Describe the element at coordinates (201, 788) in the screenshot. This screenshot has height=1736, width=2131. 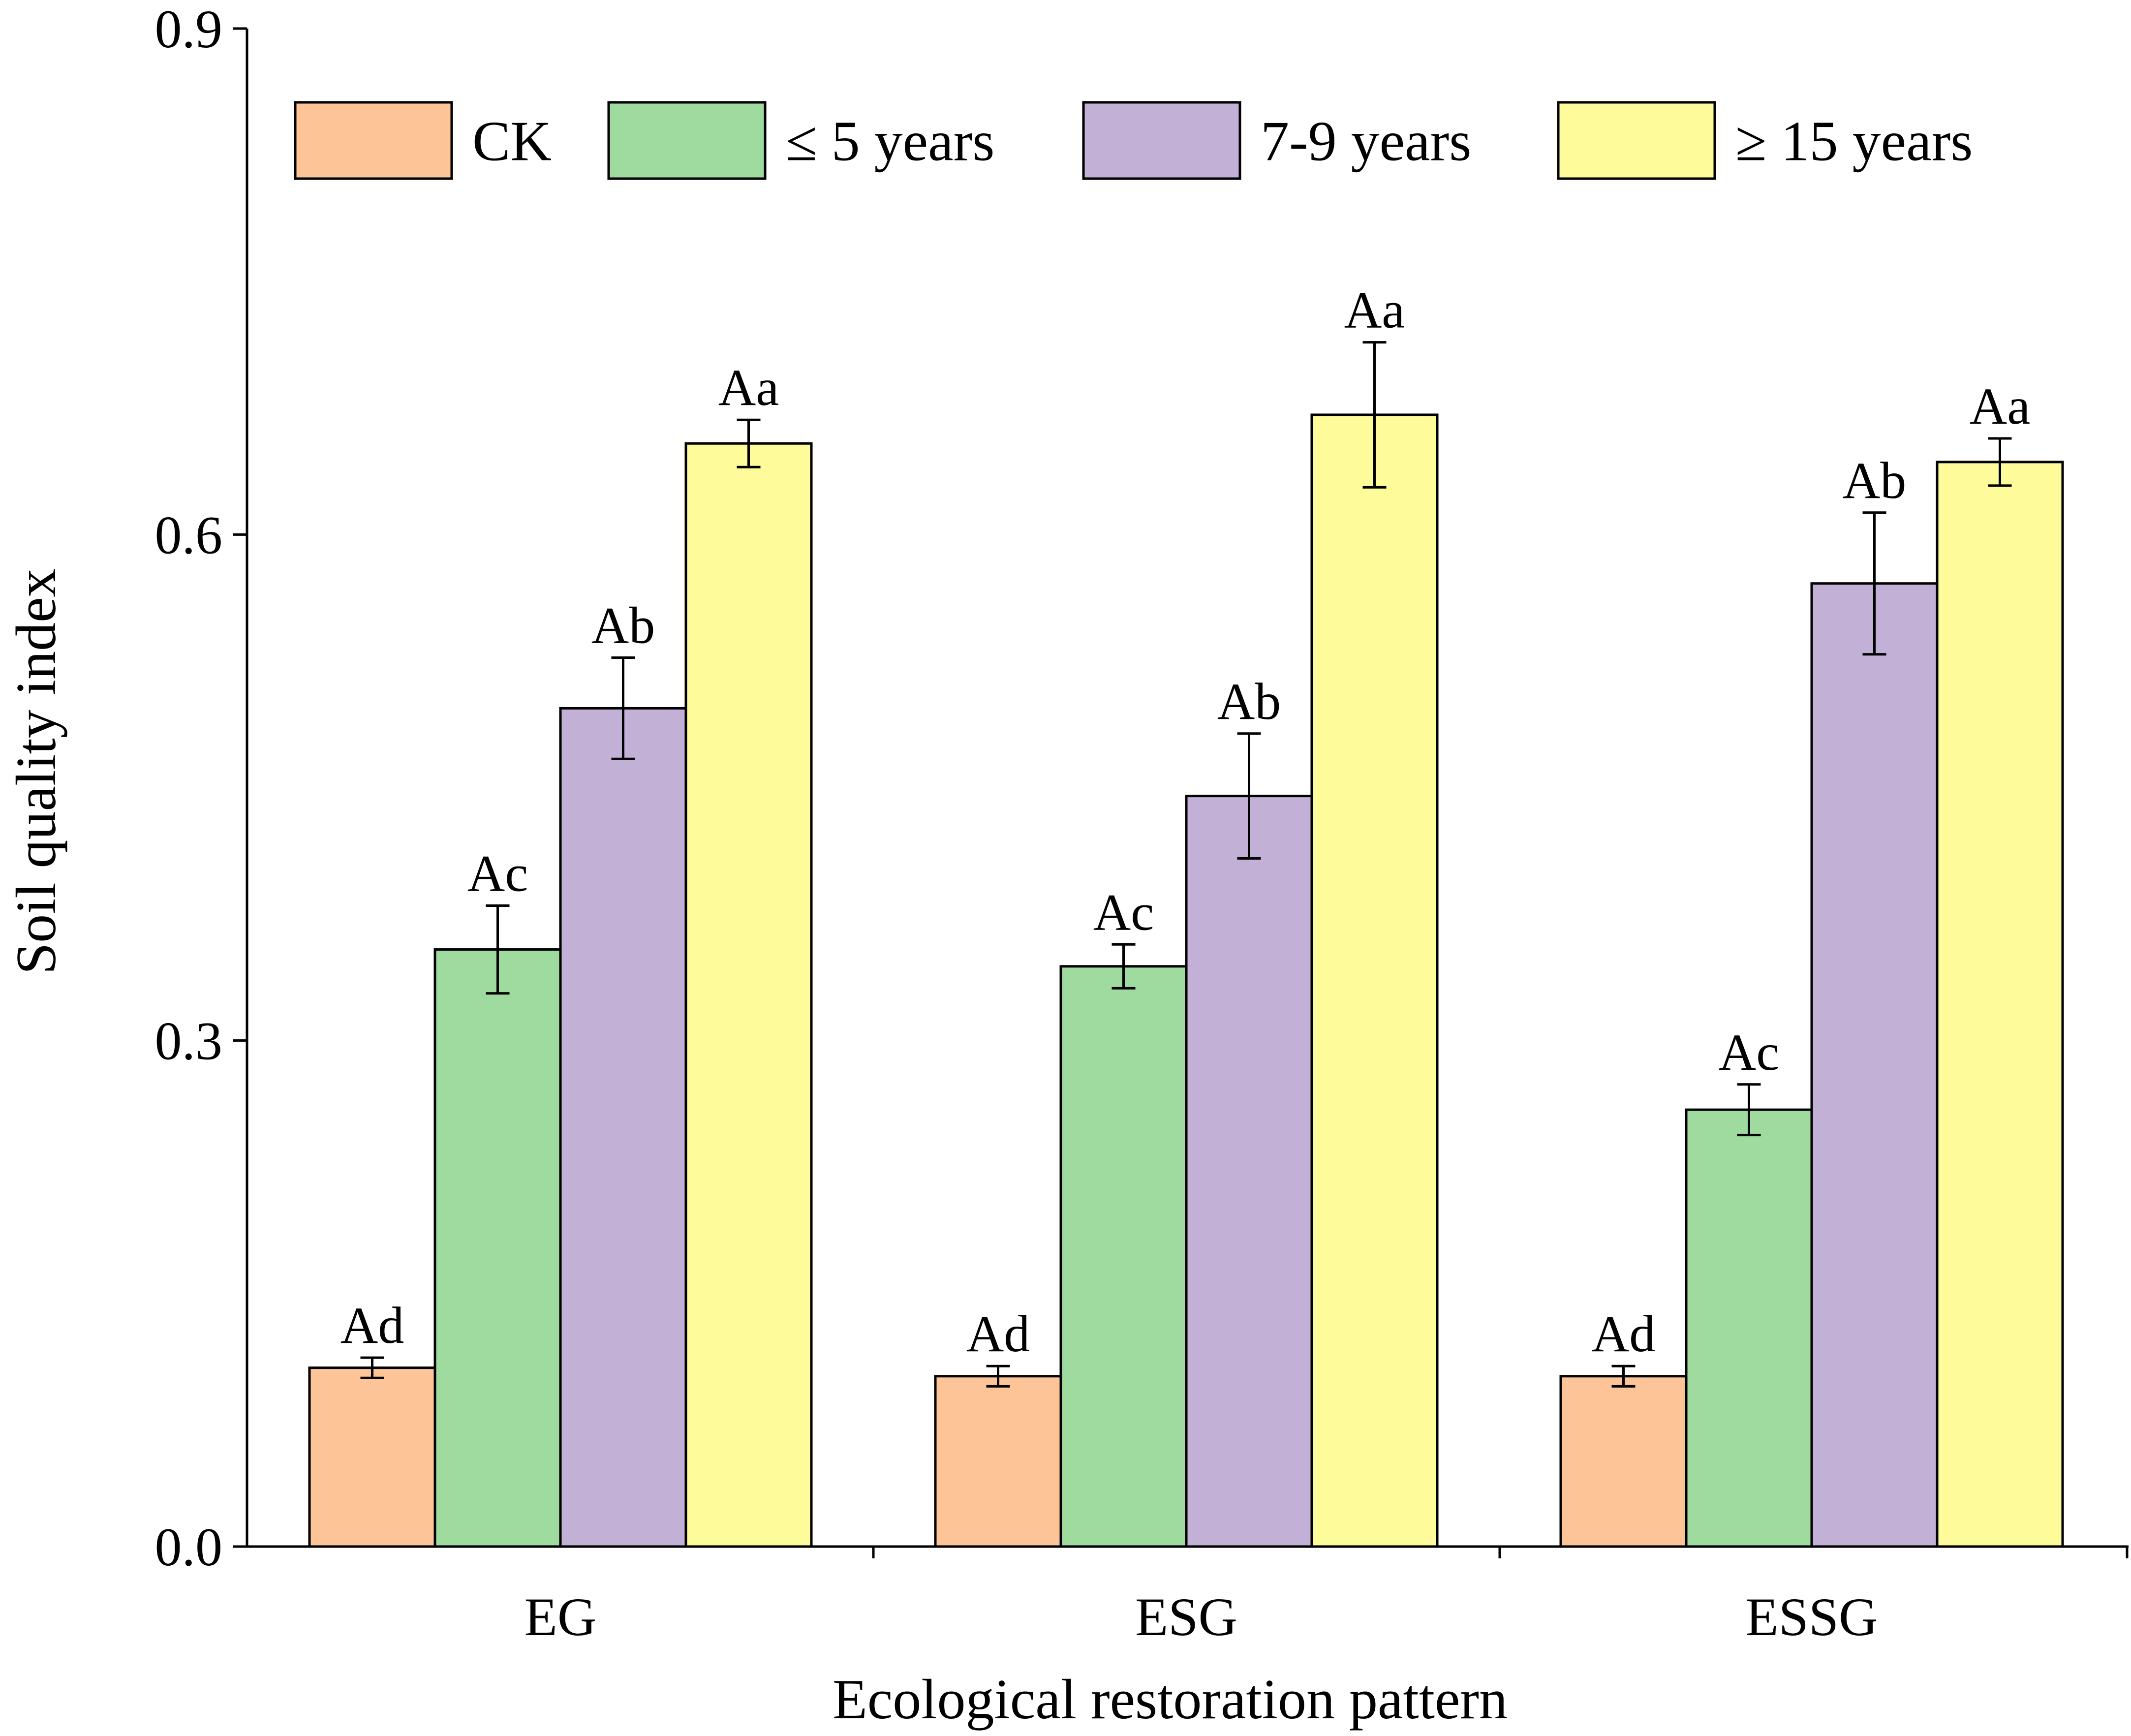
I see `y-ticks-layer: 0.0 0.3 0.6 0.9` at that location.